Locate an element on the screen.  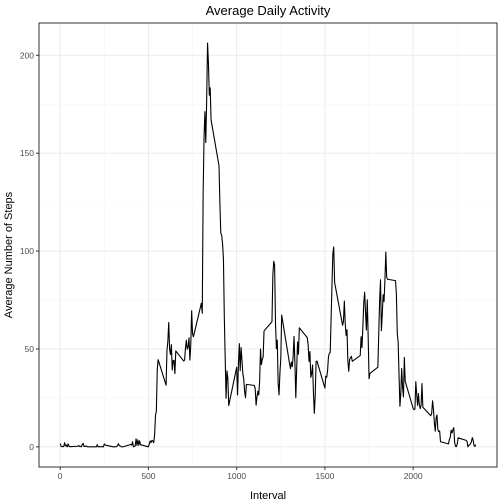
y-tick-label: 100 is located at coordinates (27, 251).